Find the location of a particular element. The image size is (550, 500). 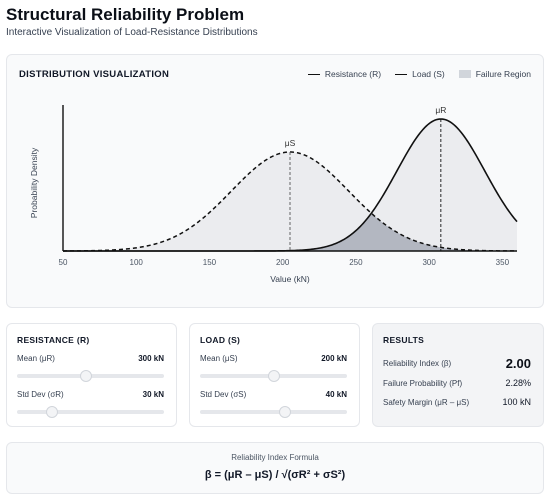

resistance-mean-value: 300 kN is located at coordinates (151, 358).